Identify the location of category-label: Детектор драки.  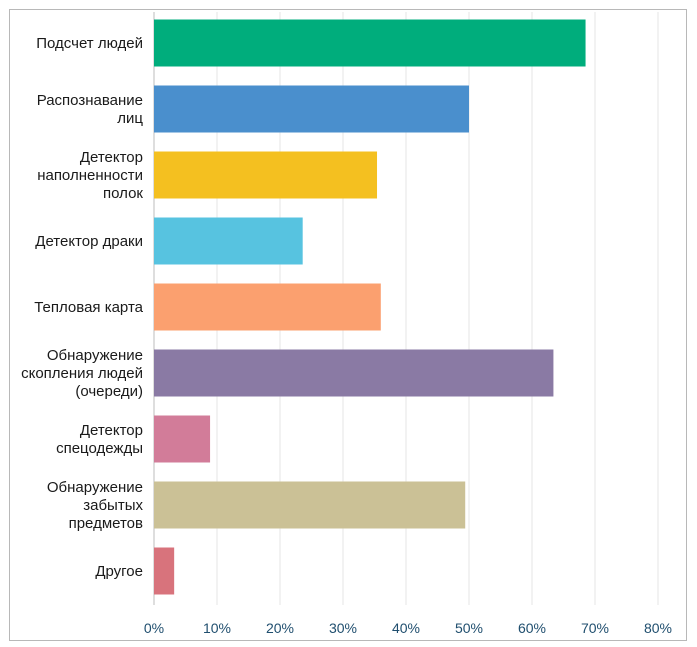
(89, 241).